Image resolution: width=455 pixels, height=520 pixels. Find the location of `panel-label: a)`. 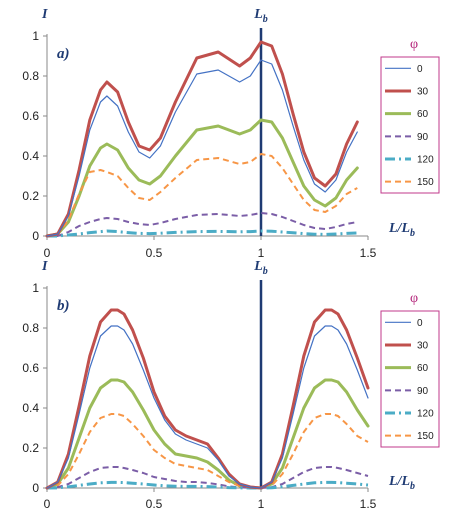

panel-label: a) is located at coordinates (63, 54).